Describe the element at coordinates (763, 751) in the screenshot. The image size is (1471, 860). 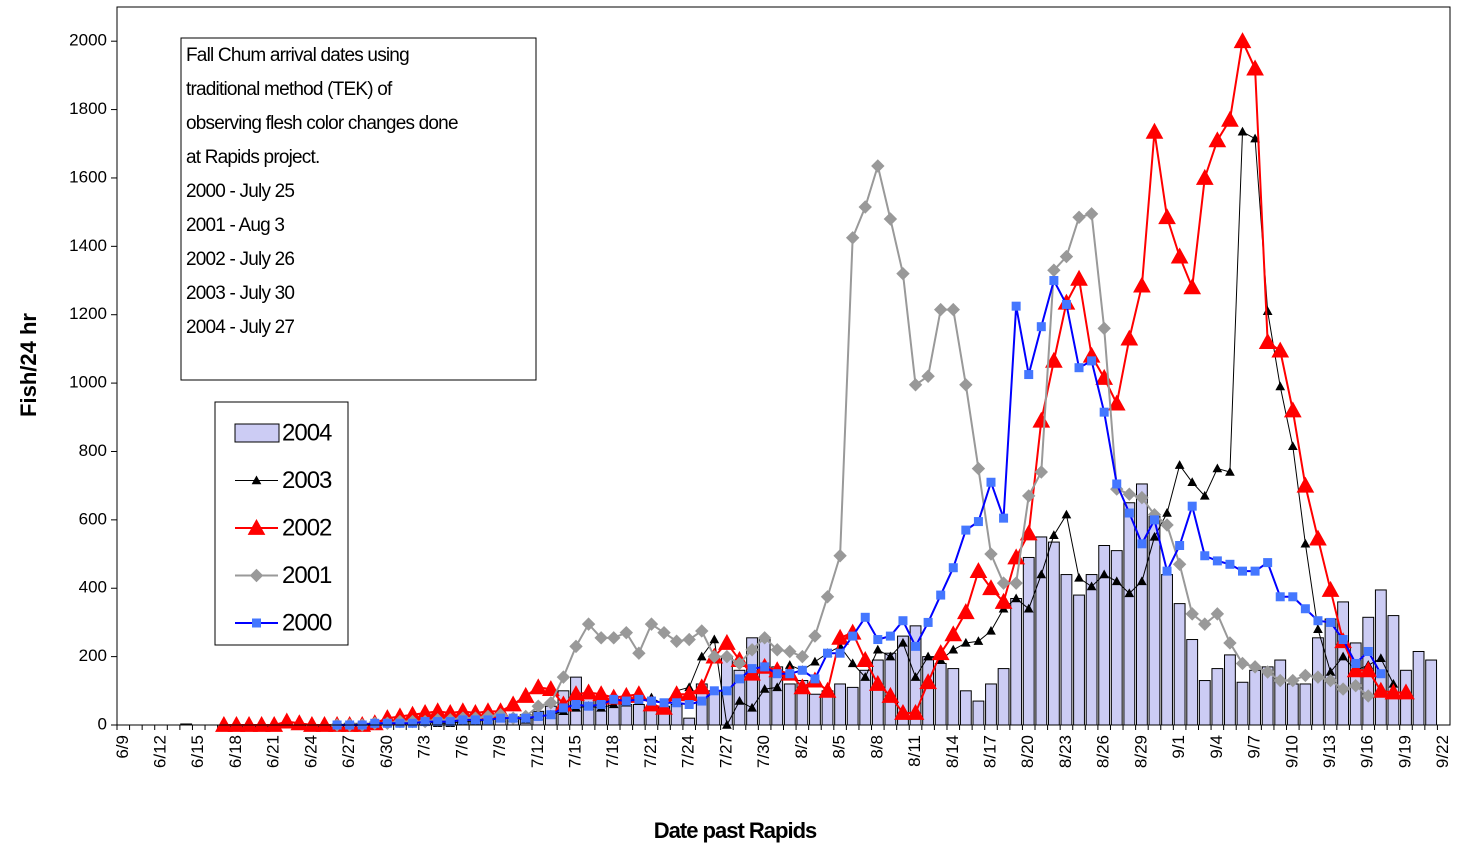
I see `x-tick-label: 7/30` at that location.